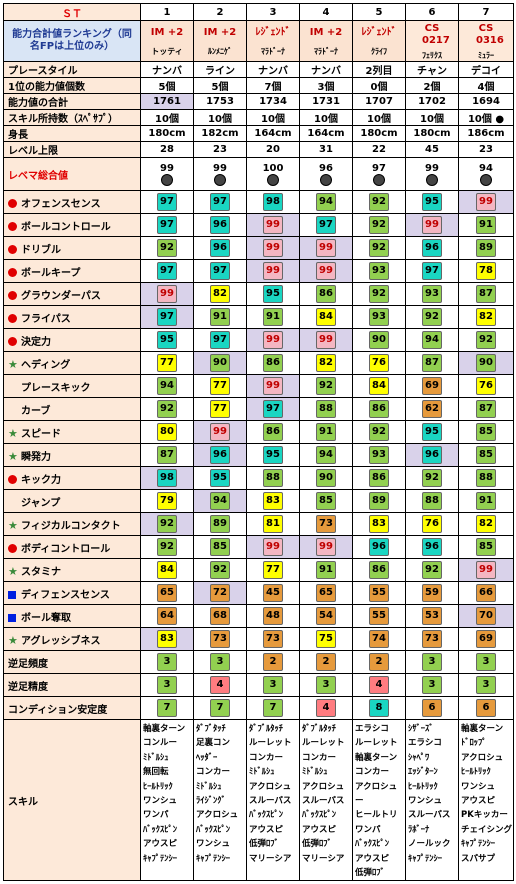 The height and width of the screenshot is (884, 516). Describe the element at coordinates (167, 708) in the screenshot. I see `cond-value: 7` at that location.